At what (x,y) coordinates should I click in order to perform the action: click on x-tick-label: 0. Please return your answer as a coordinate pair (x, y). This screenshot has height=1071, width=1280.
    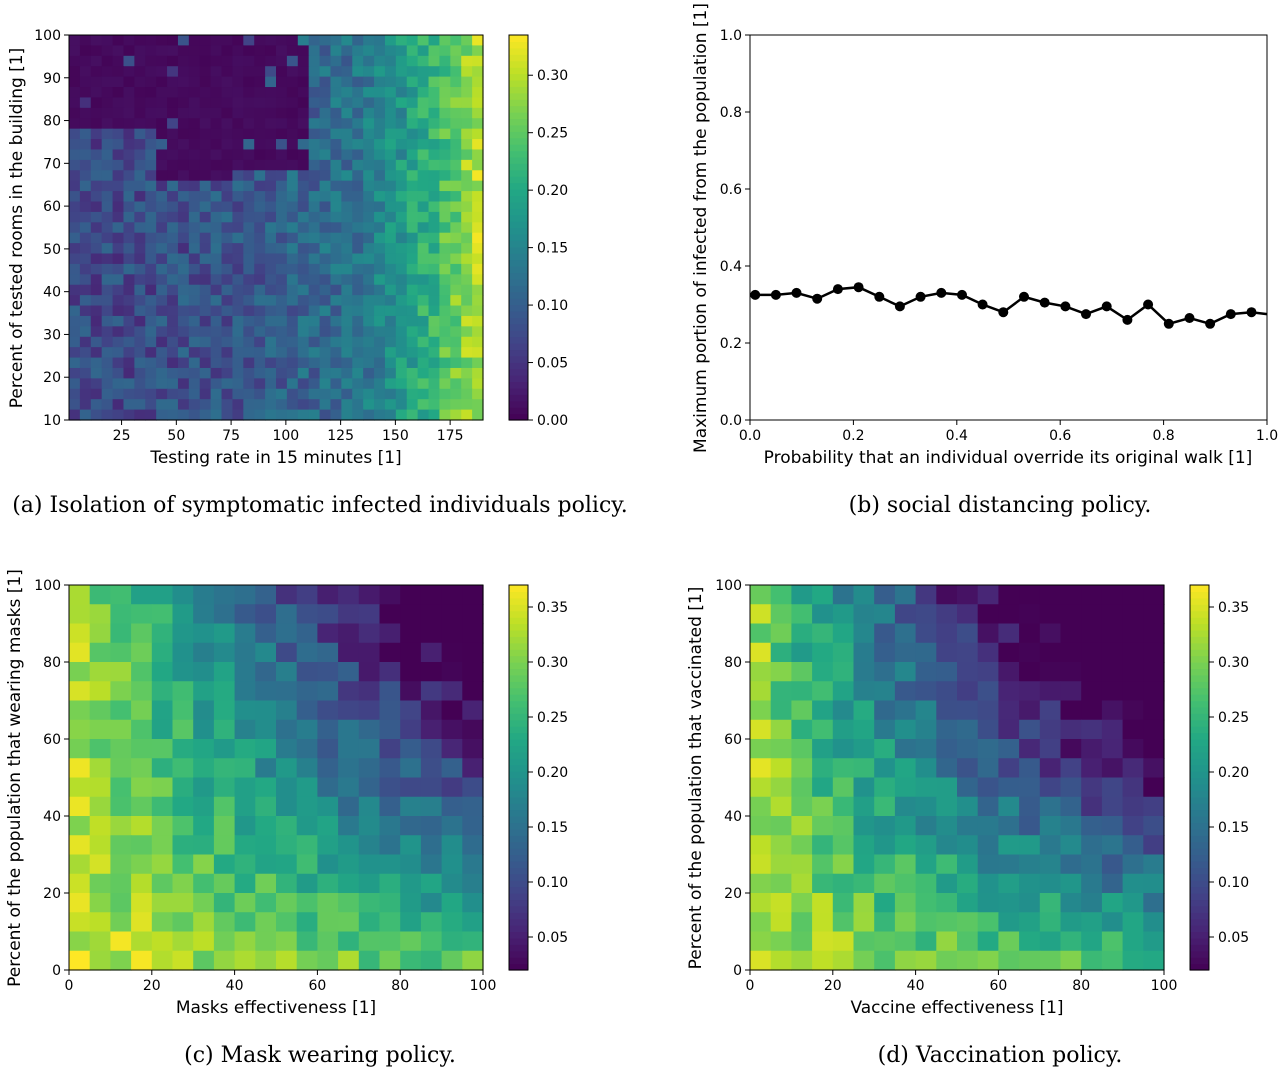
    Looking at the image, I should click on (69, 986).